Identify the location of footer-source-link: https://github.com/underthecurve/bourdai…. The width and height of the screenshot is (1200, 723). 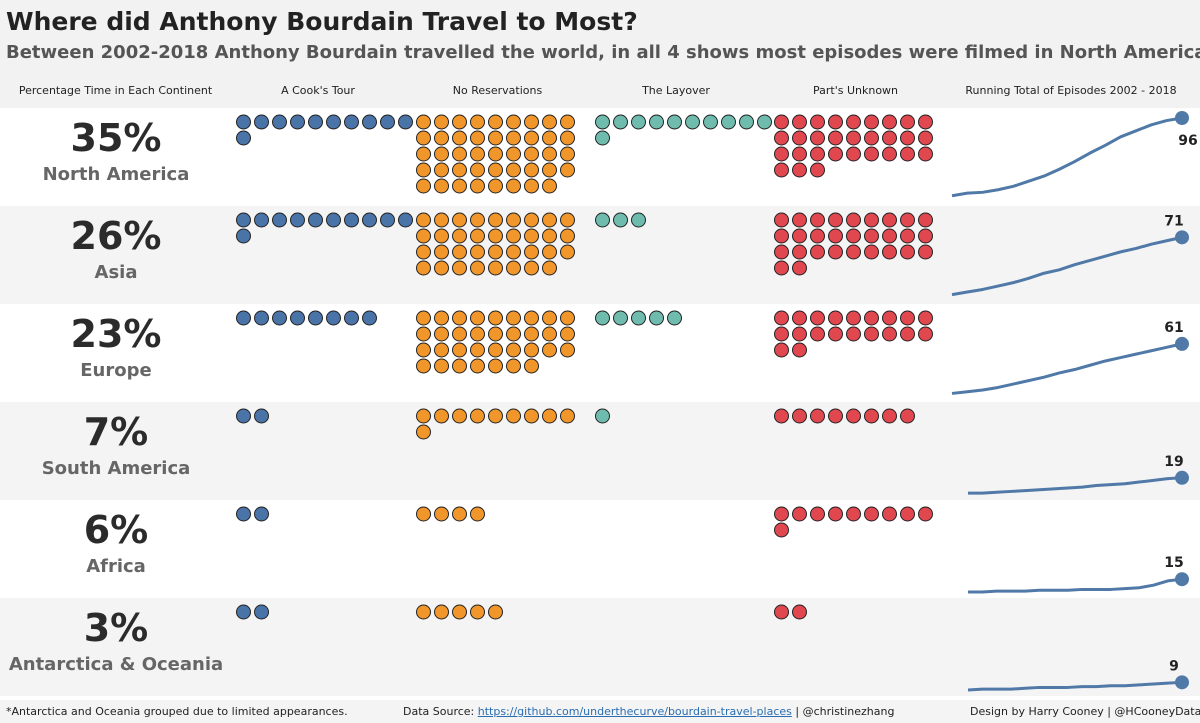
(634, 711).